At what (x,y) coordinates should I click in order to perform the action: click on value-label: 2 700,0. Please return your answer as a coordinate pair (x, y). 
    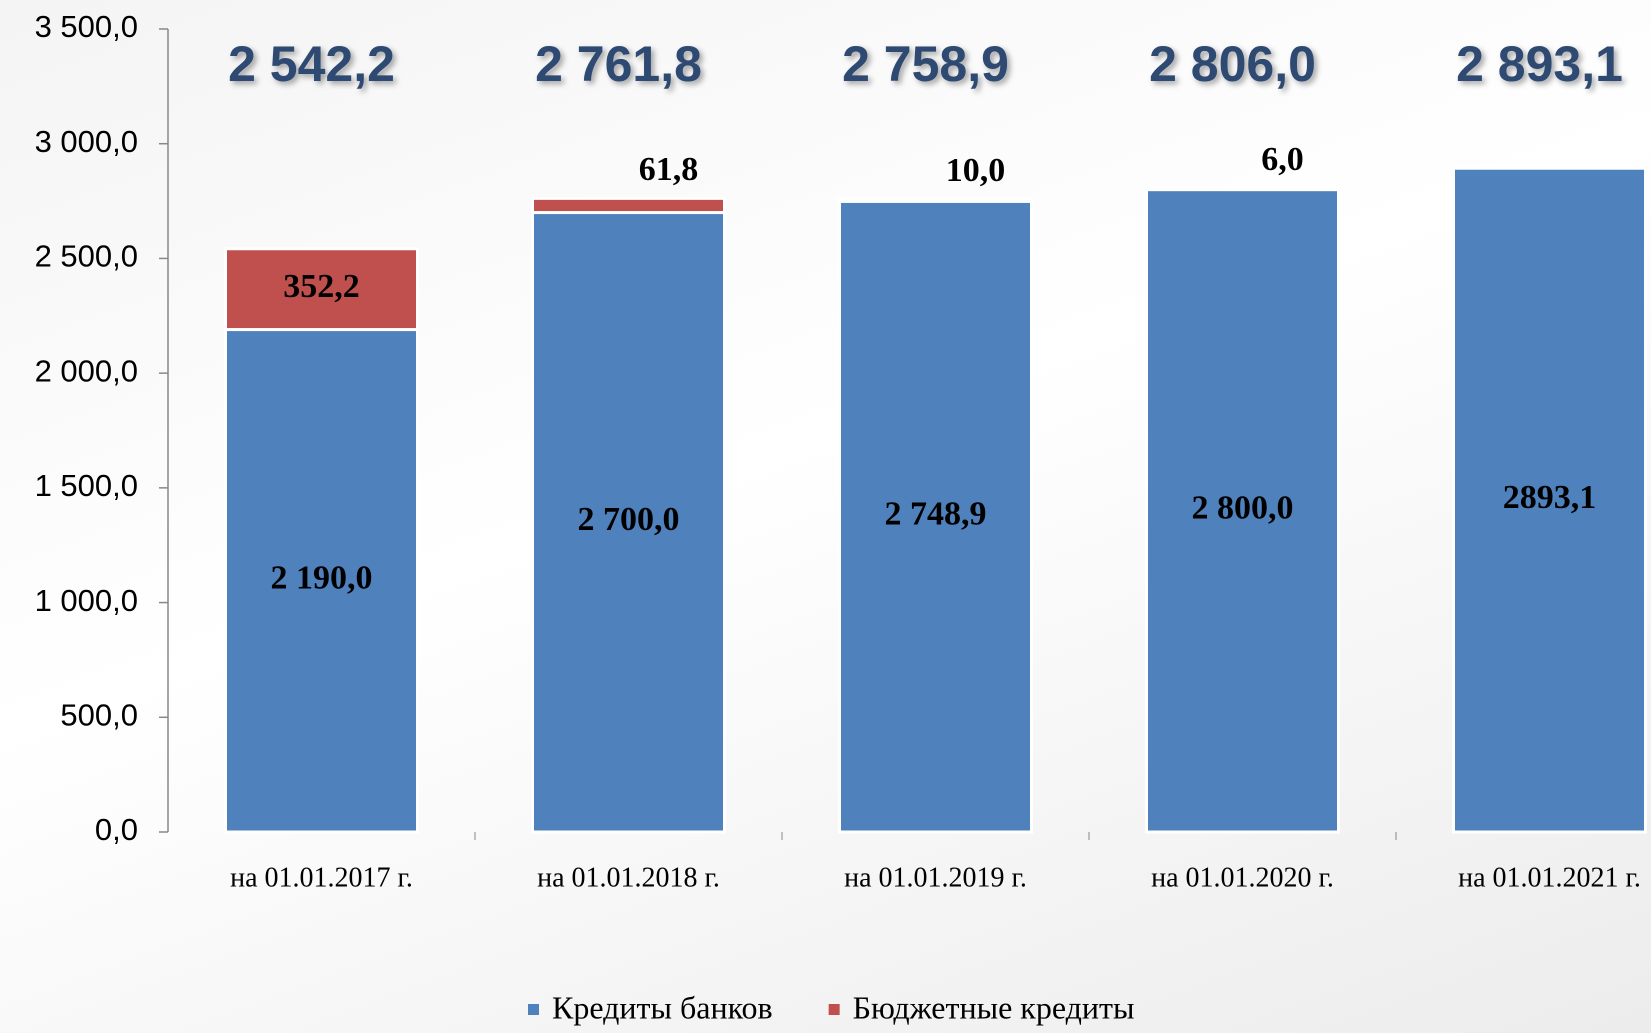
    Looking at the image, I should click on (629, 519).